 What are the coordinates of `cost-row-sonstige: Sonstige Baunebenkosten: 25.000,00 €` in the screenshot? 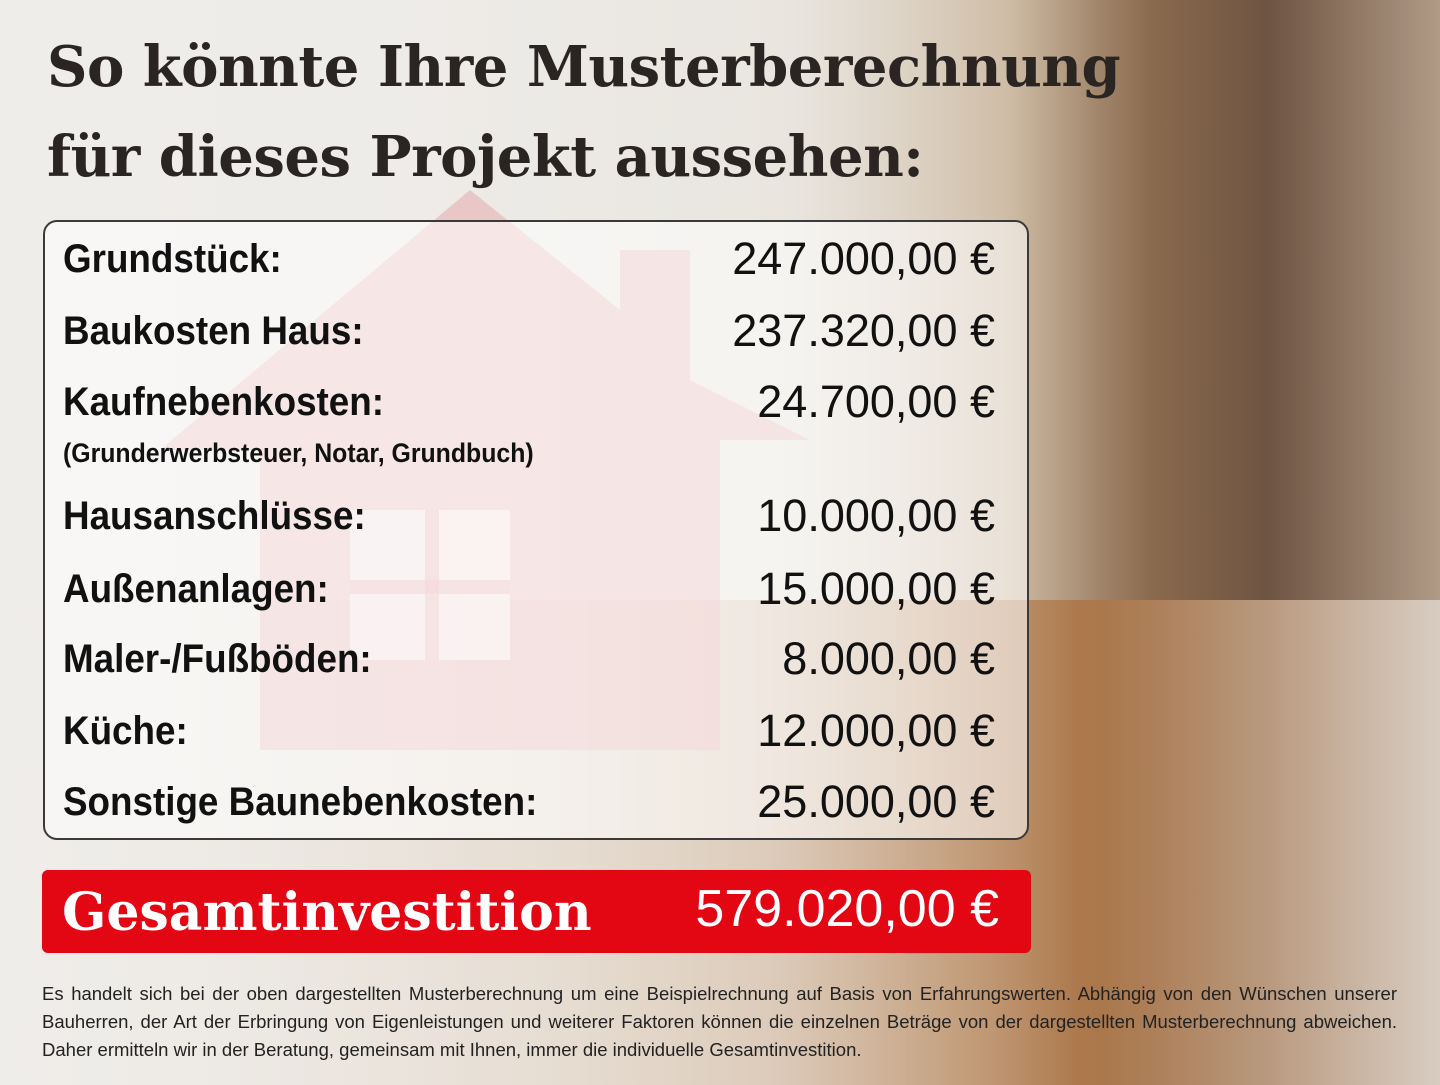 It's located at (529, 802).